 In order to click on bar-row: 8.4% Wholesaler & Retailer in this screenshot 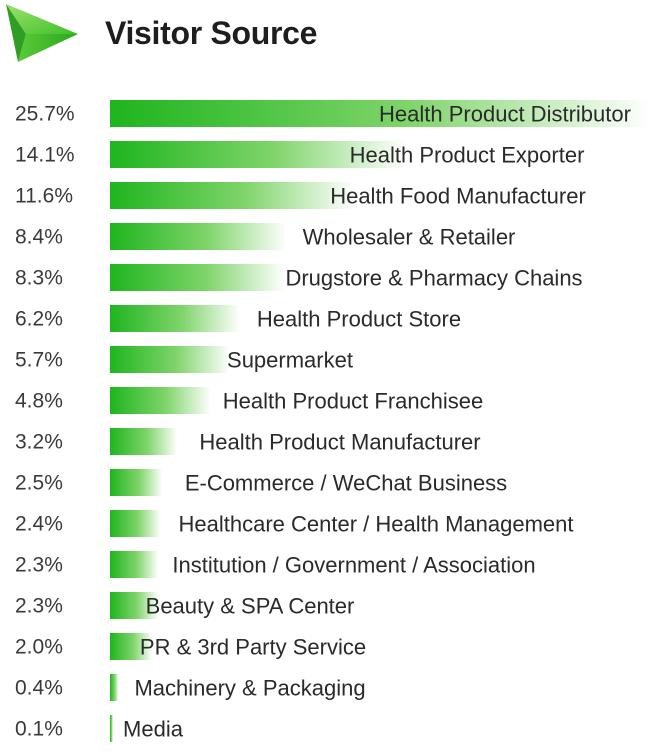, I will do `click(265, 236)`.